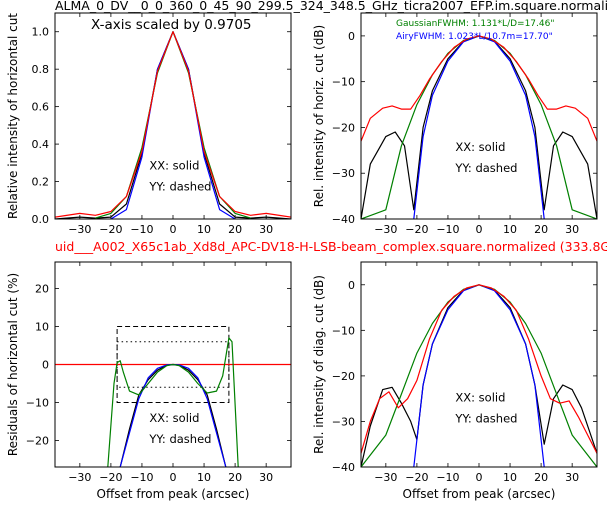  I want to click on y-tick-label: 0.4, so click(41, 144).